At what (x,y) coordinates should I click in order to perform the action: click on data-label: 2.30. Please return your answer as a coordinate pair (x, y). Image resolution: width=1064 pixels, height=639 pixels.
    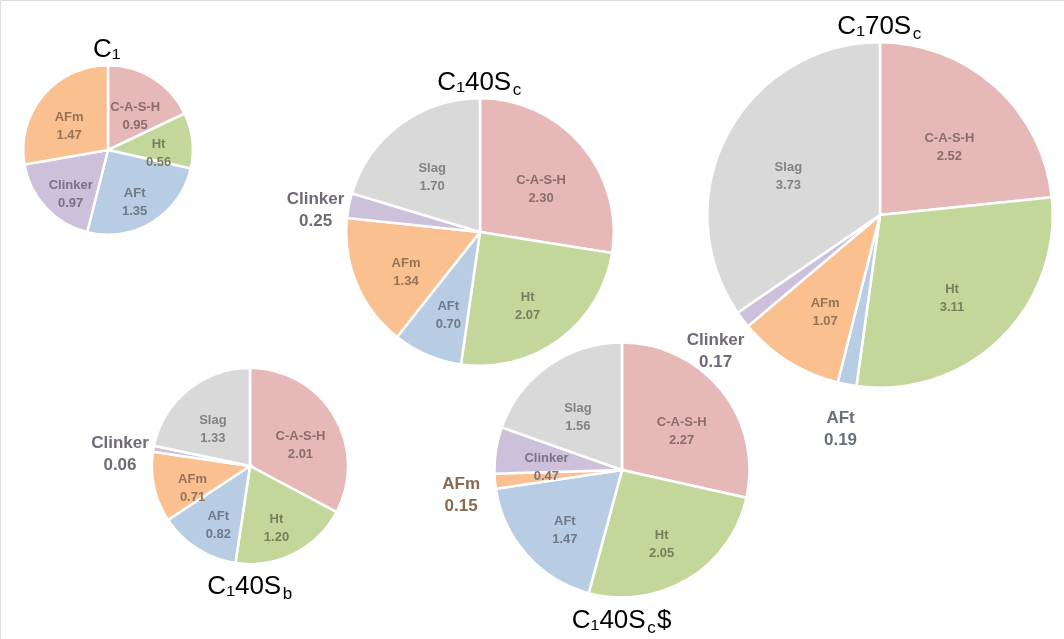
    Looking at the image, I should click on (541, 197).